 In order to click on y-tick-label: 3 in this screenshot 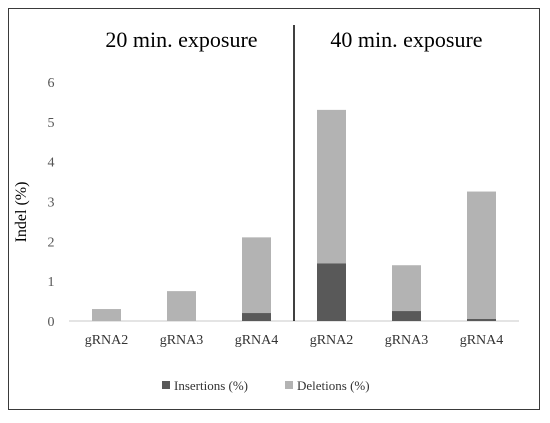, I will do `click(51, 203)`.